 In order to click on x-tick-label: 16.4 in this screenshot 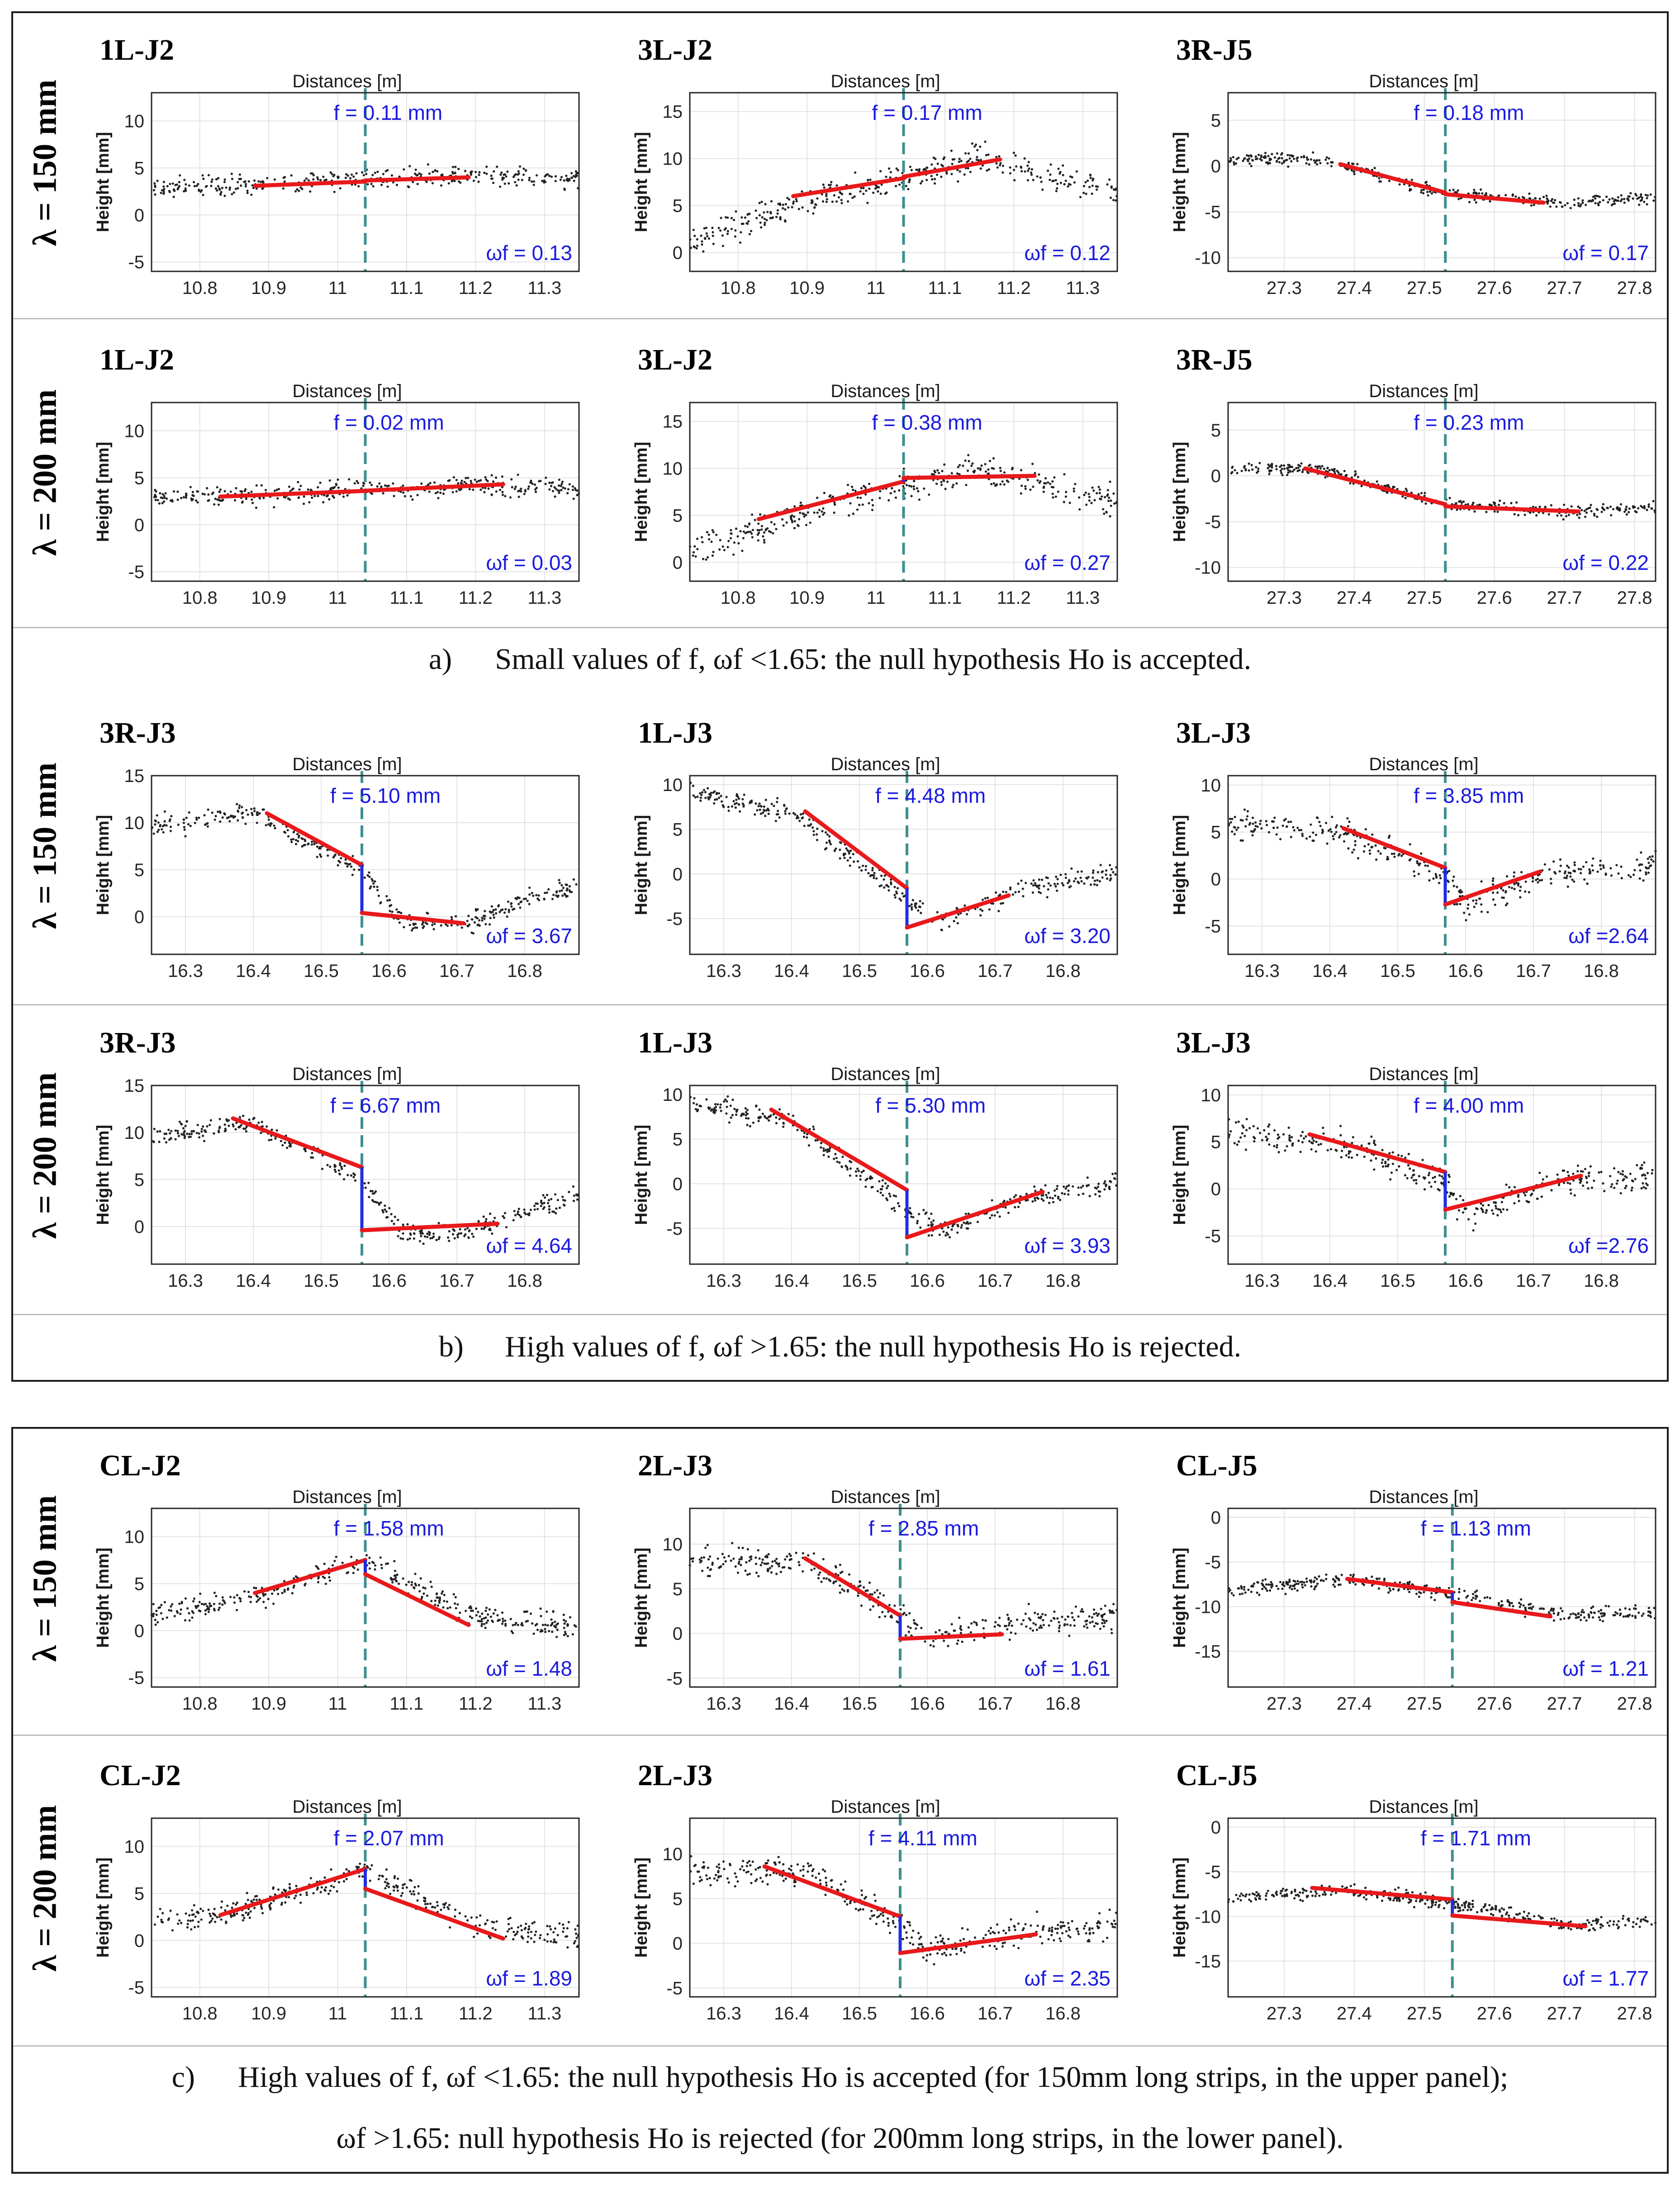, I will do `click(254, 1281)`.